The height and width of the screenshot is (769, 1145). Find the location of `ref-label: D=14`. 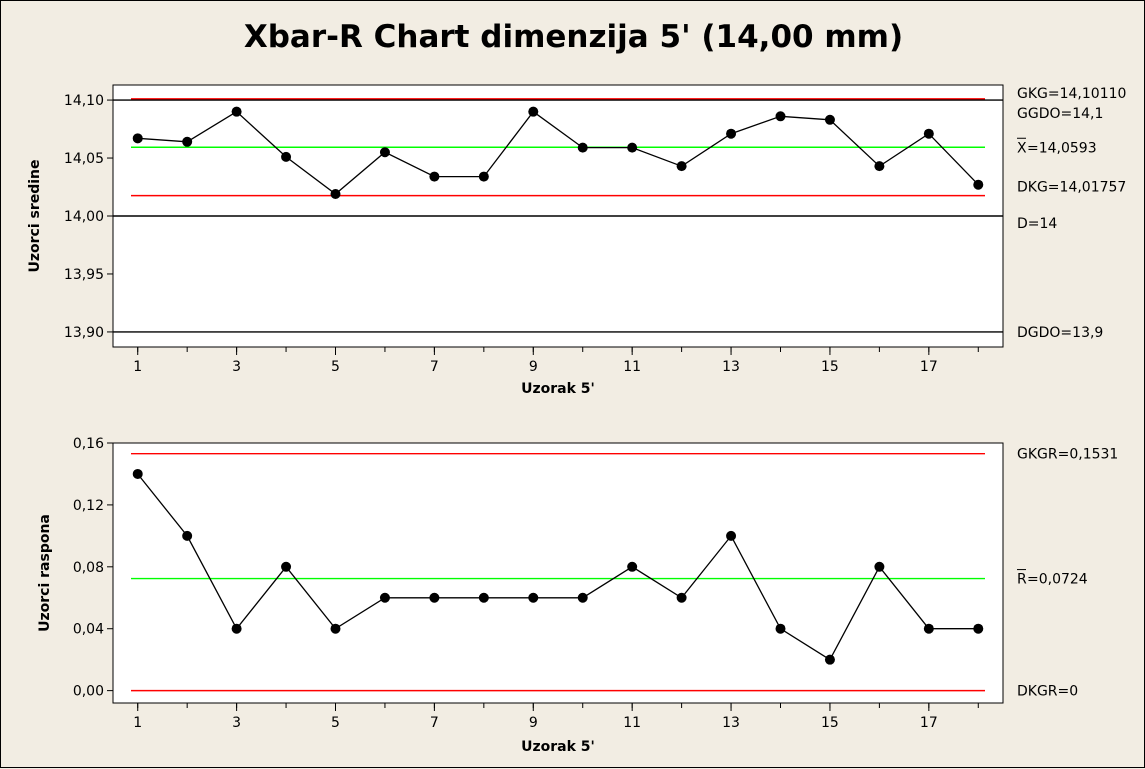

ref-label: D=14 is located at coordinates (1037, 224).